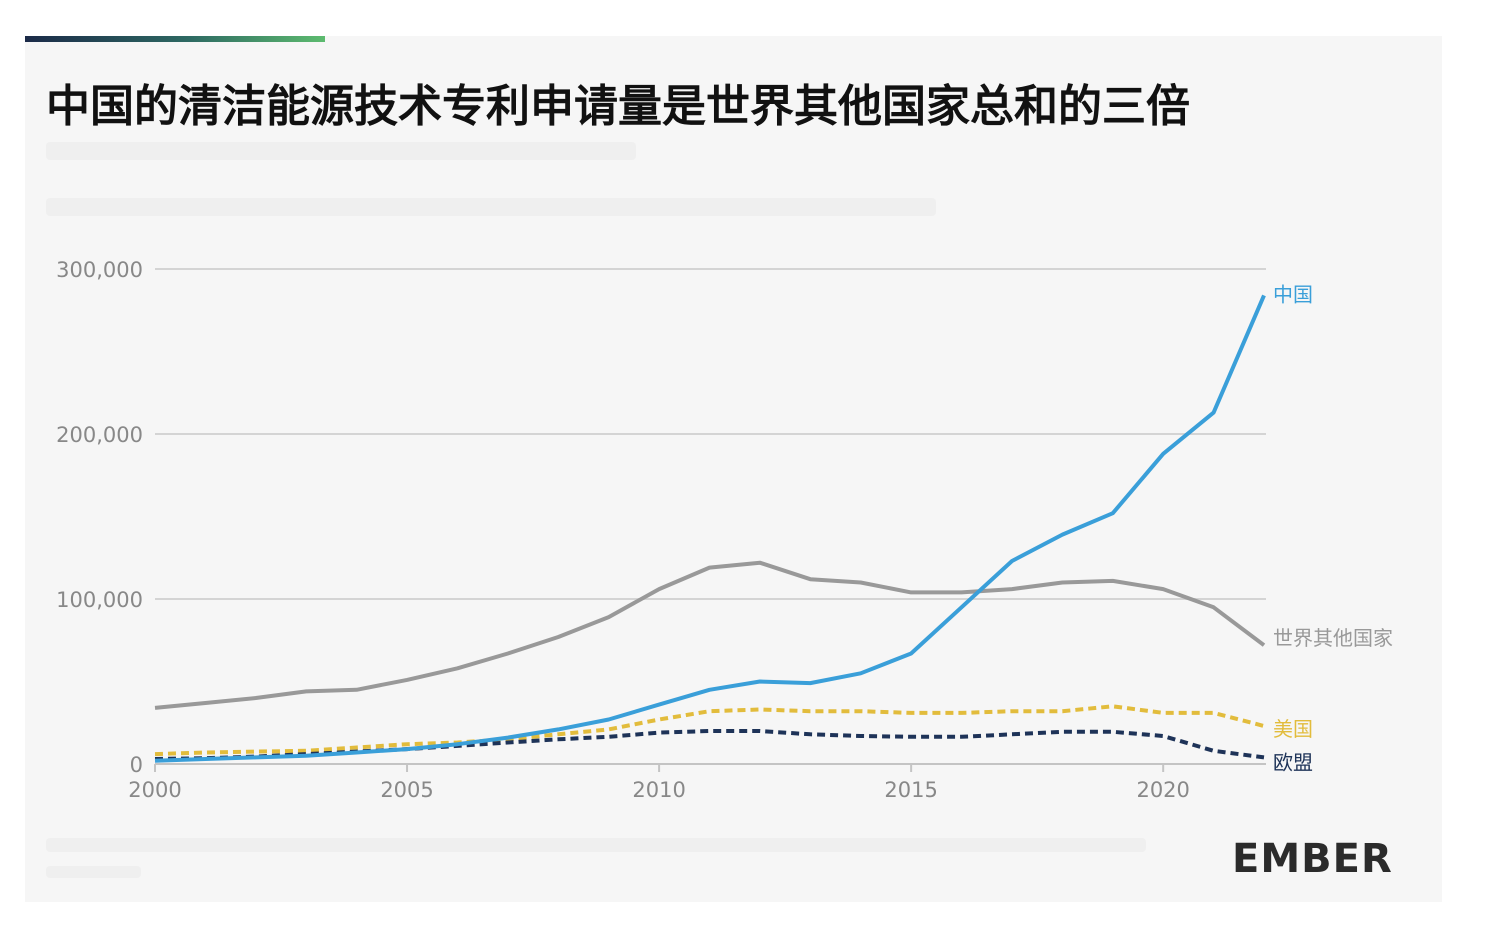  I want to click on y-tick-label: 200,000, so click(99, 435).